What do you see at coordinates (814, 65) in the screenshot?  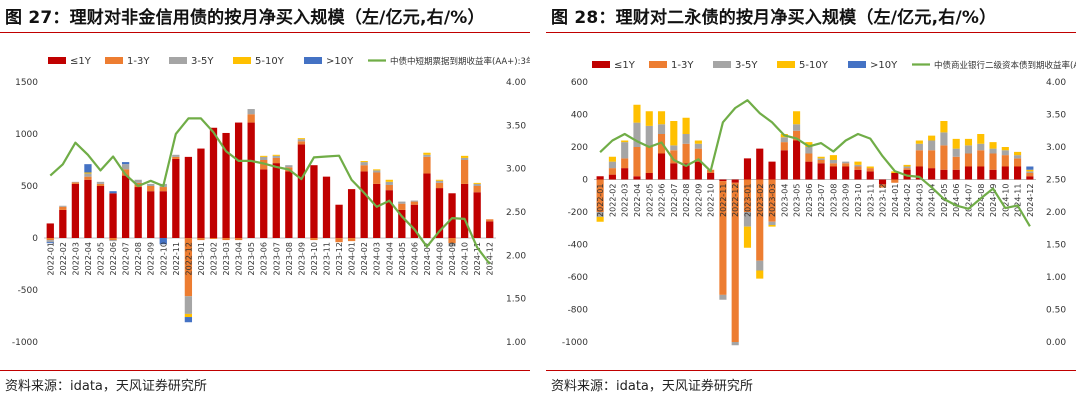 I see `legend-label: 5-10Y` at bounding box center [814, 65].